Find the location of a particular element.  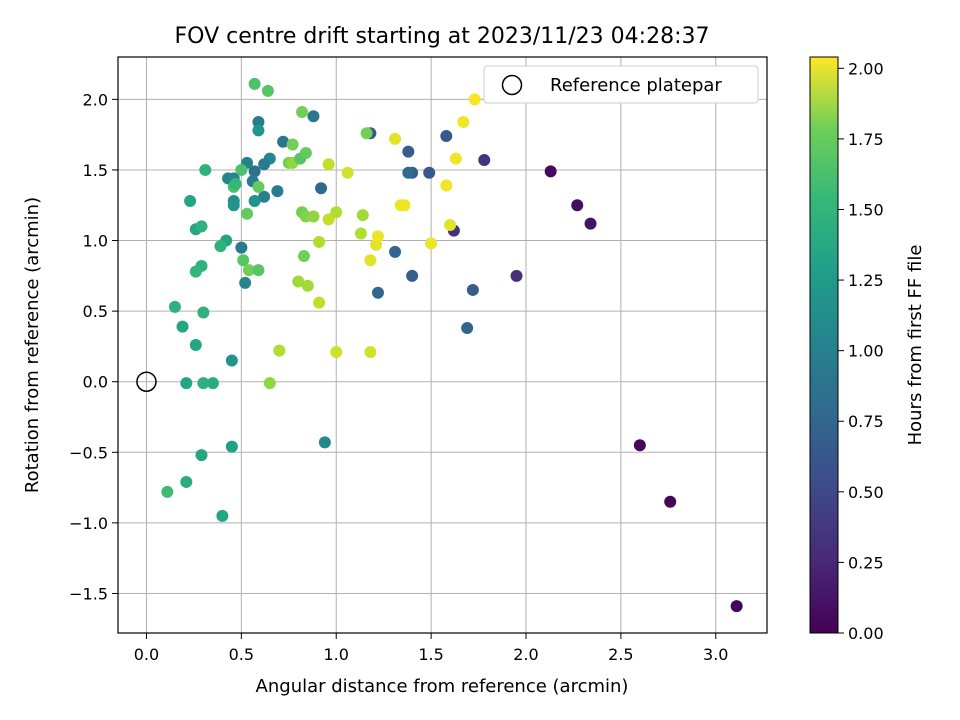

y-tick-label: −1.0 is located at coordinates (88, 523).